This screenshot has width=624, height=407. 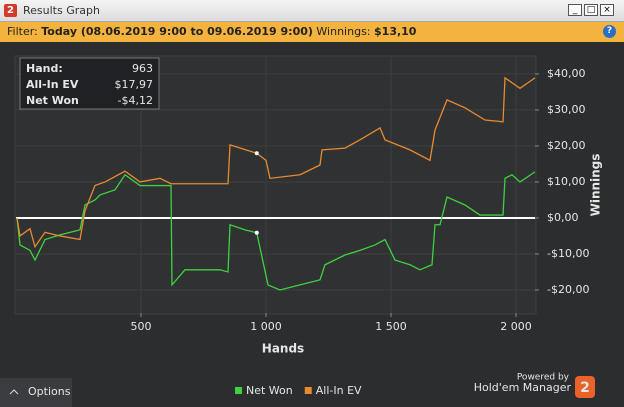 I want to click on tooltip-label: All-In EV, so click(x=52, y=84).